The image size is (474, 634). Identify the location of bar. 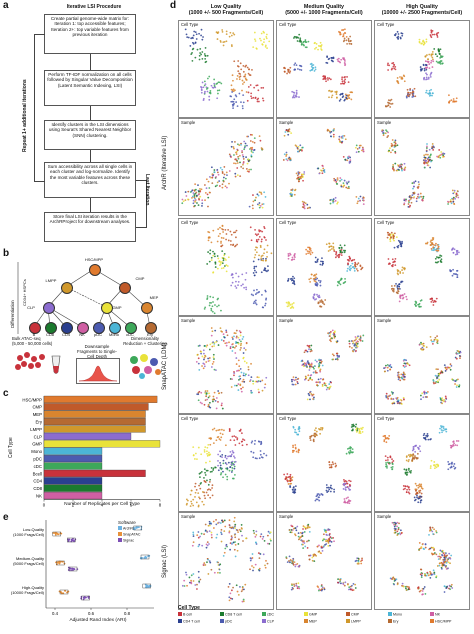
(94, 429).